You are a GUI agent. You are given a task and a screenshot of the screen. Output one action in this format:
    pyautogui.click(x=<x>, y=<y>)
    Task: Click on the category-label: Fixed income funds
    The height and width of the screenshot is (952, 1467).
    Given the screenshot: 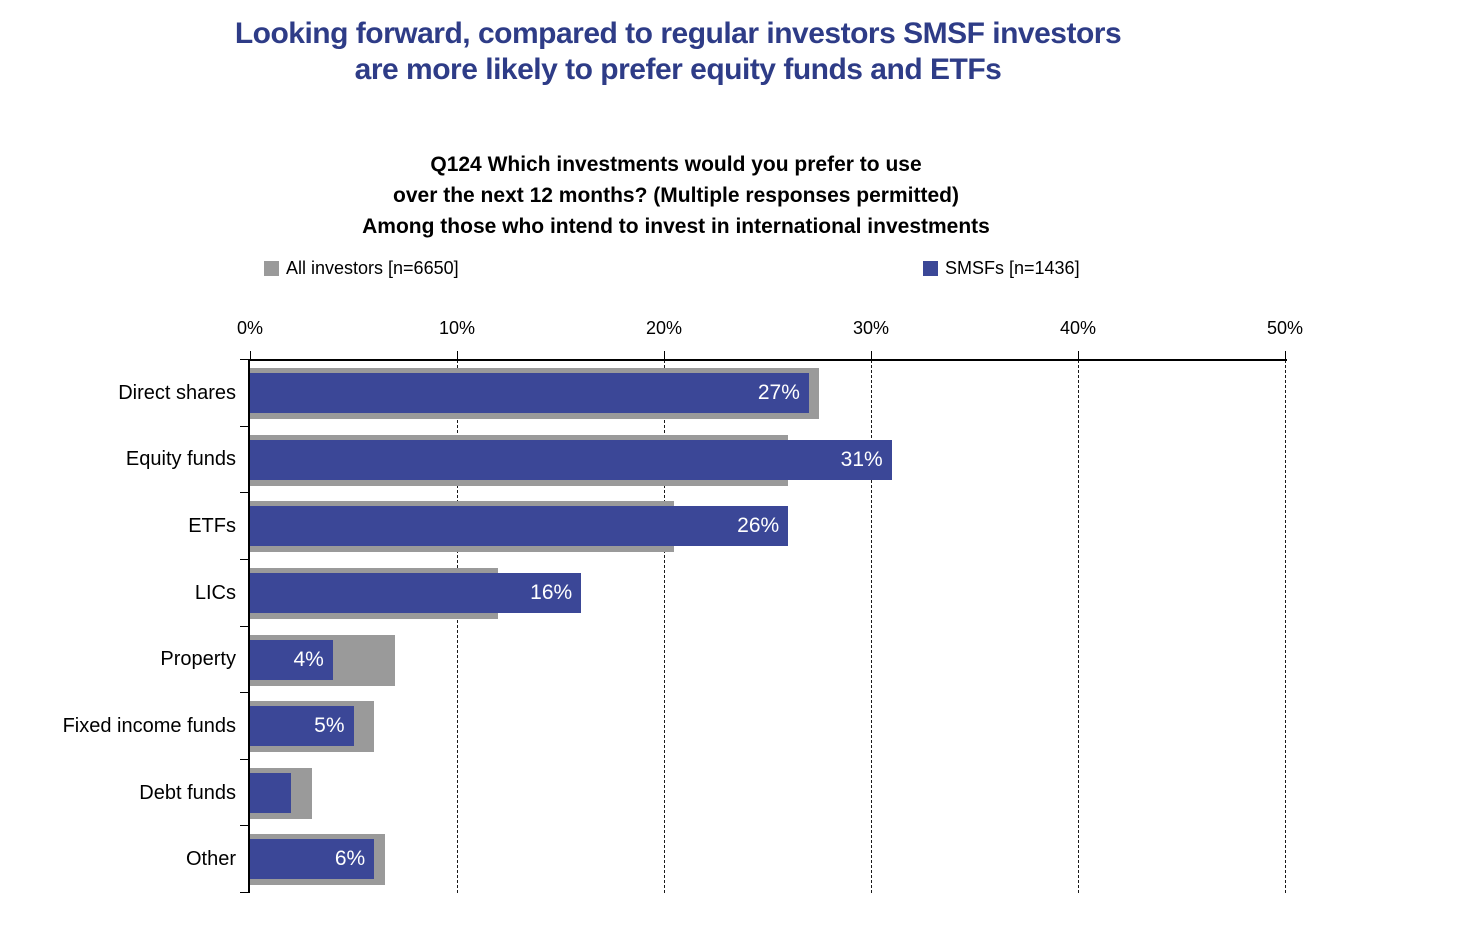 What is the action you would take?
    pyautogui.click(x=149, y=725)
    